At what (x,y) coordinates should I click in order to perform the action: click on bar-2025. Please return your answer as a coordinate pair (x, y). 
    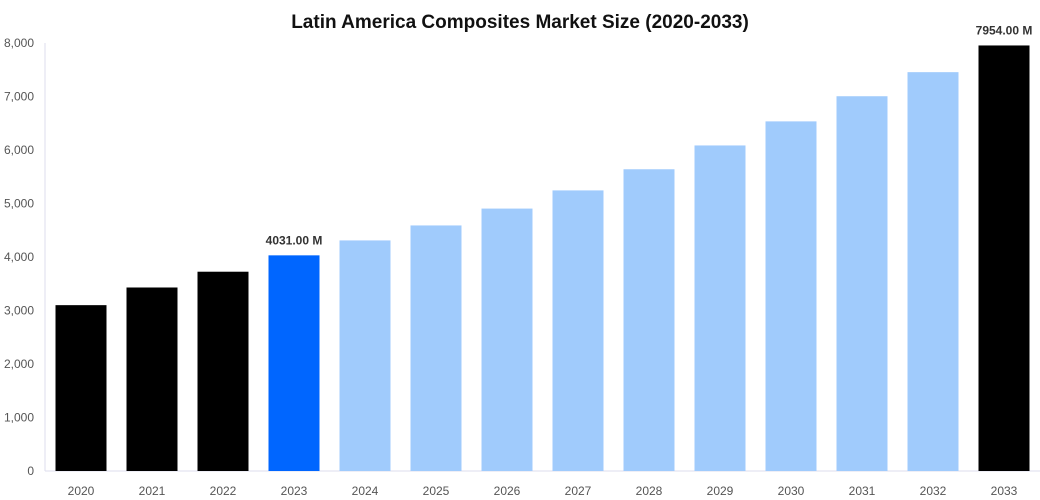
    Looking at the image, I should click on (436, 348).